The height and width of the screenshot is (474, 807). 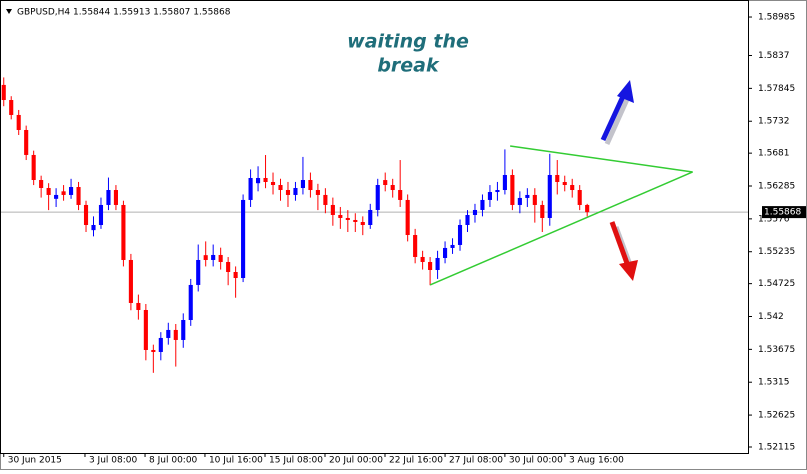 What do you see at coordinates (596, 461) in the screenshot?
I see `x-tick-label: 3 Aug 16:00` at bounding box center [596, 461].